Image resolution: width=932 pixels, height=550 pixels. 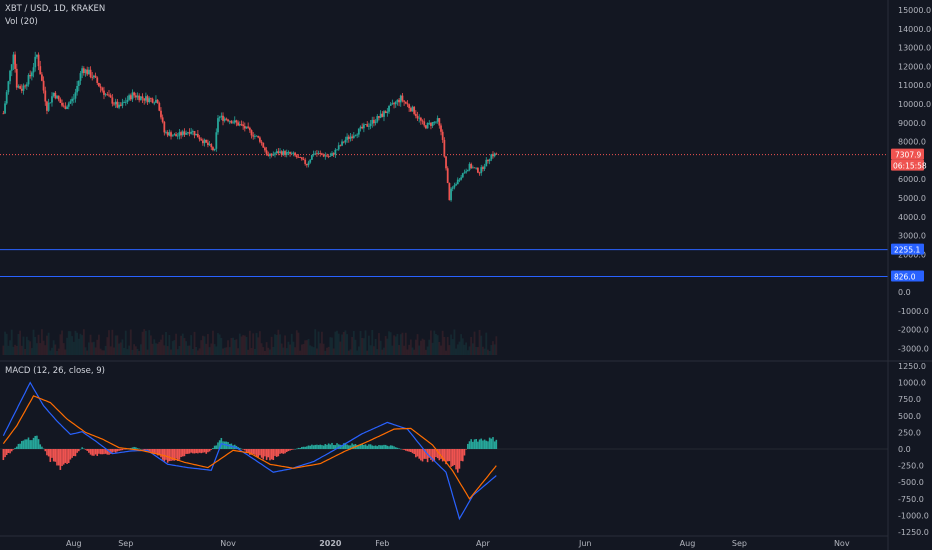 I want to click on macd-axis-tick: -250.0, so click(x=911, y=466).